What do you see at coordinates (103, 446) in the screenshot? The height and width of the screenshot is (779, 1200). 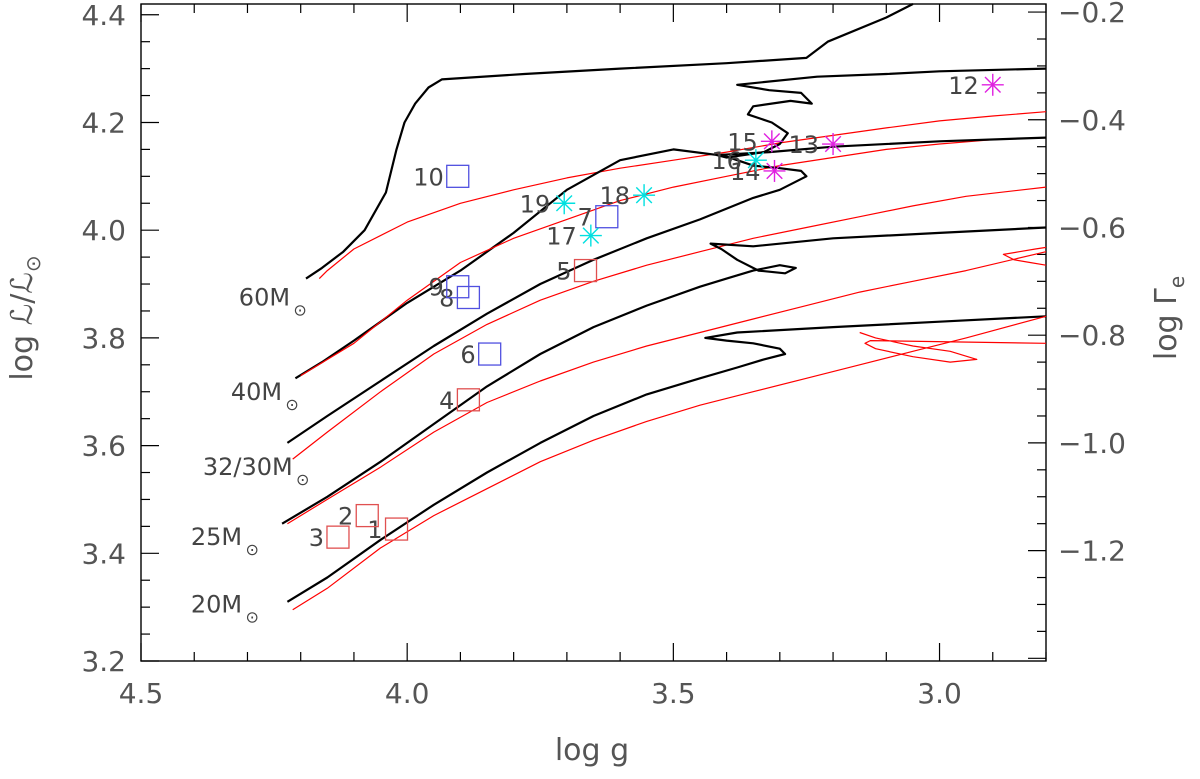 I see `y-tick-label: 3.6` at bounding box center [103, 446].